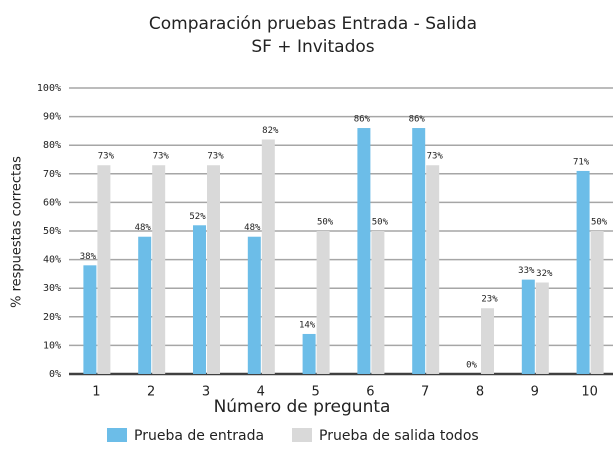  I want to click on chart-title: Comparación pruebas Entrada - Salida, so click(313, 24).